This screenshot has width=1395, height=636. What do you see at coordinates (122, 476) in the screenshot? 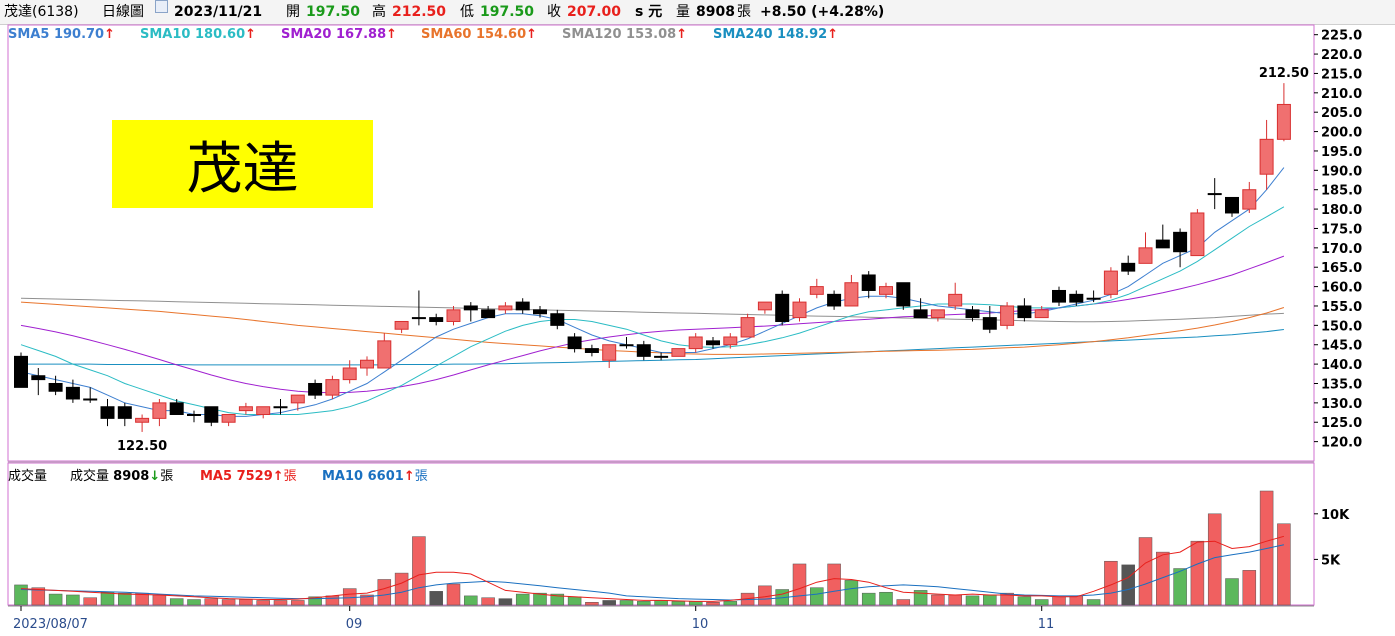
I see `volume-legend-item: 成交量 8908↓張` at bounding box center [122, 476].